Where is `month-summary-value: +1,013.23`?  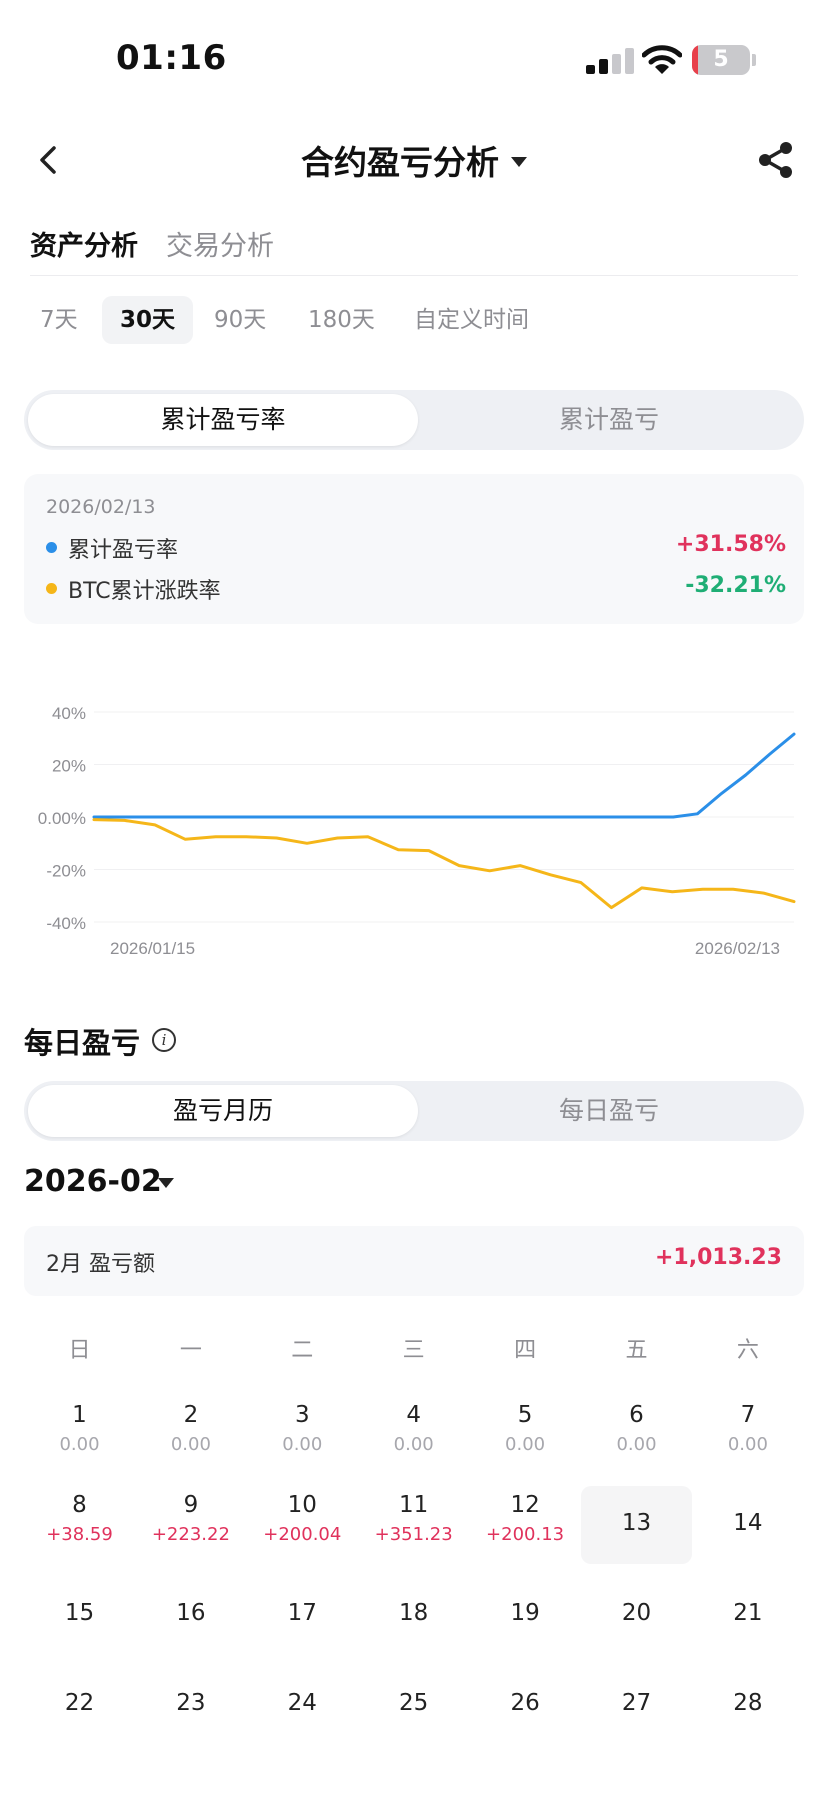
month-summary-value: +1,013.23 is located at coordinates (718, 1257).